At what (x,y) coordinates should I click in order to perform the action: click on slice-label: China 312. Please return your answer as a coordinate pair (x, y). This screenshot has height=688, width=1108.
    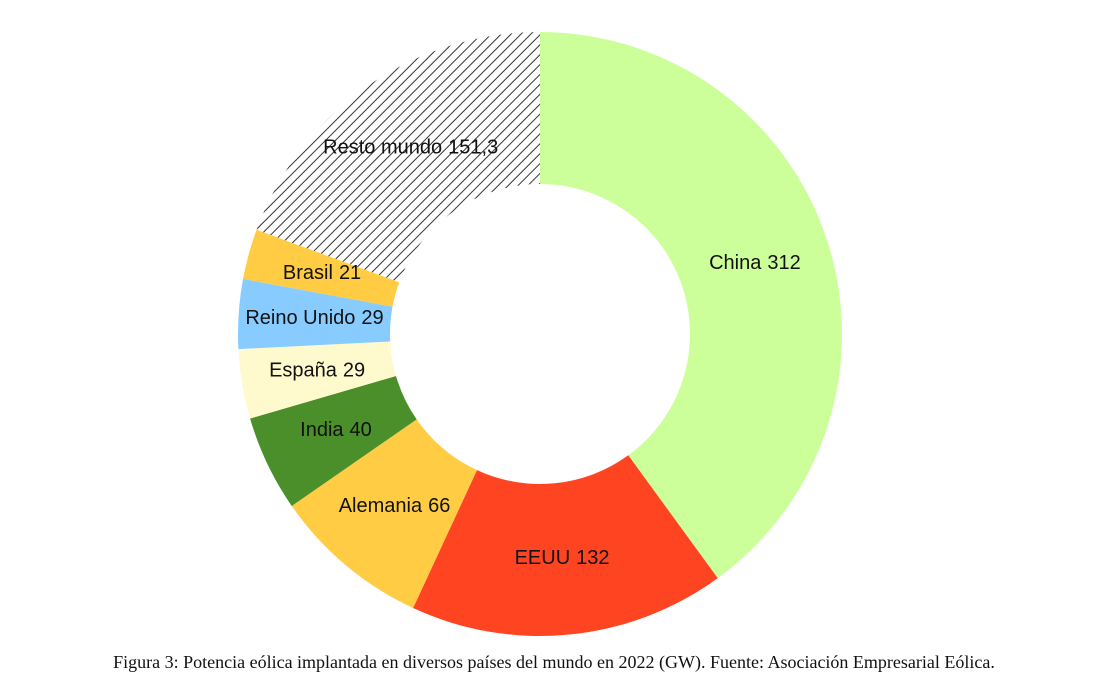
    Looking at the image, I should click on (755, 263).